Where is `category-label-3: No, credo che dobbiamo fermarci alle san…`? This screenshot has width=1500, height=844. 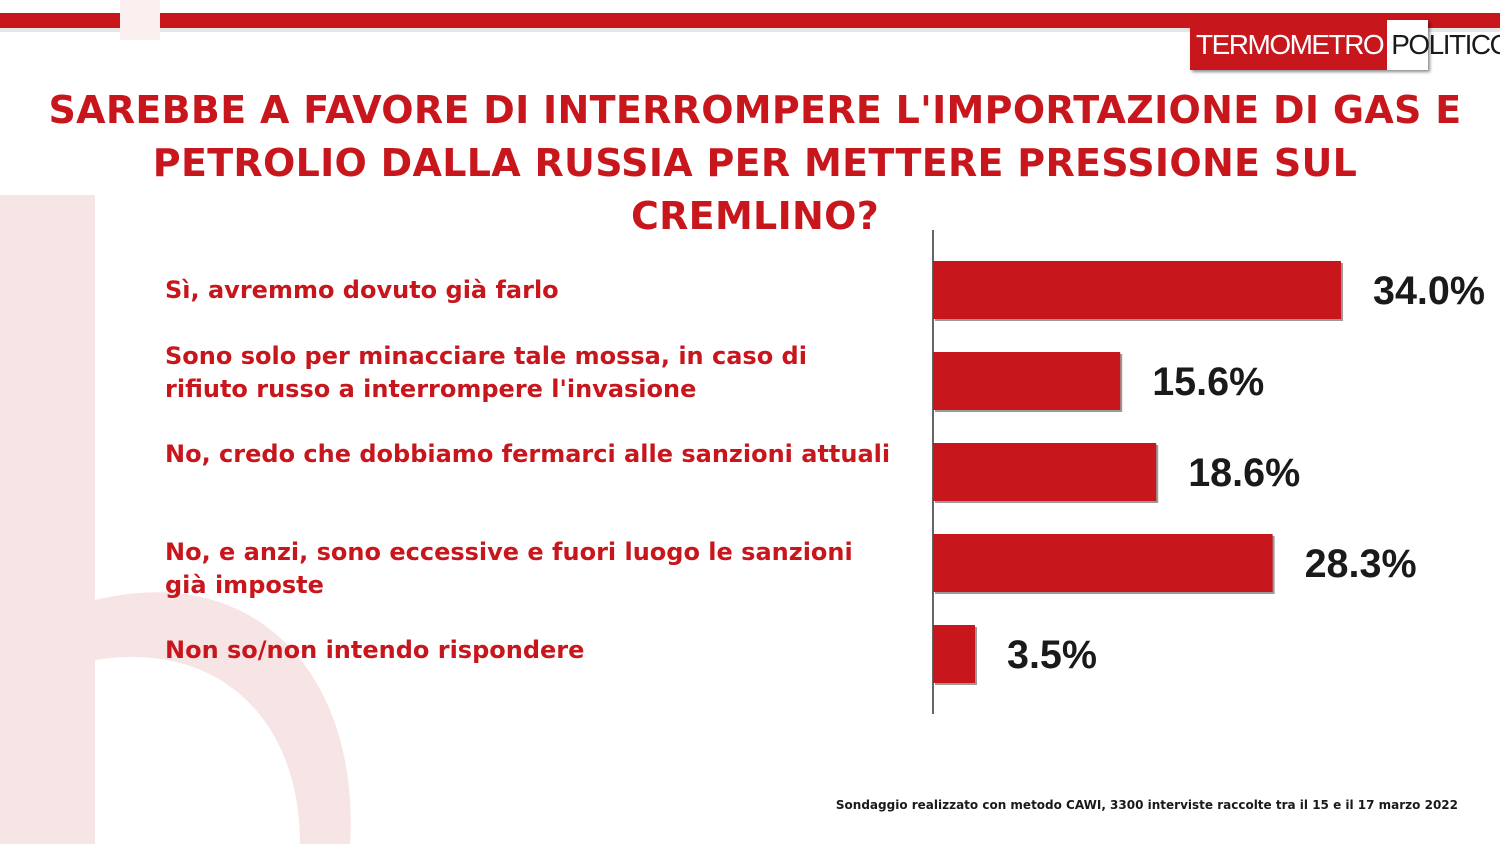
category-label-3: No, credo che dobbiamo fermarci alle san… is located at coordinates (528, 454).